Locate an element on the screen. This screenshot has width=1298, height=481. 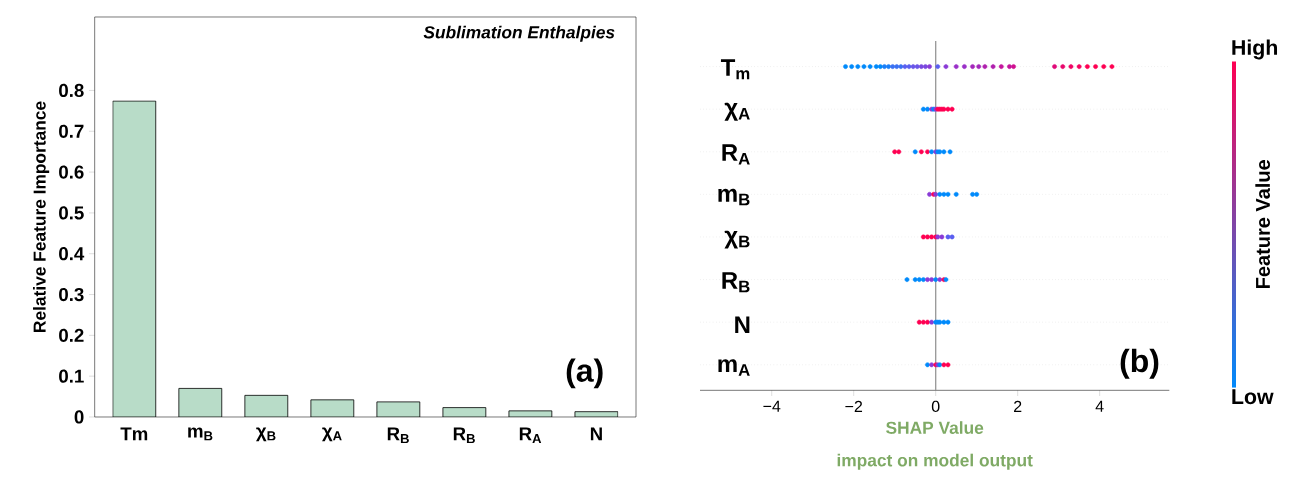
color-bar-title: Feature Value is located at coordinates (1262, 224).